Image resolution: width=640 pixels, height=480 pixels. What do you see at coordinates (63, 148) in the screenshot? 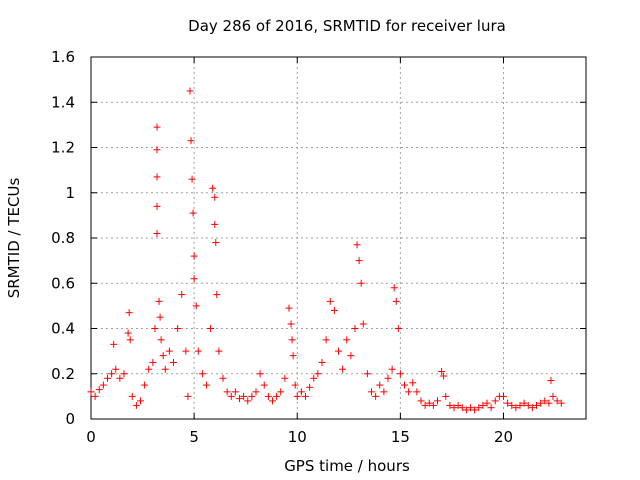
I see `y-tick-label: 1.2` at bounding box center [63, 148].